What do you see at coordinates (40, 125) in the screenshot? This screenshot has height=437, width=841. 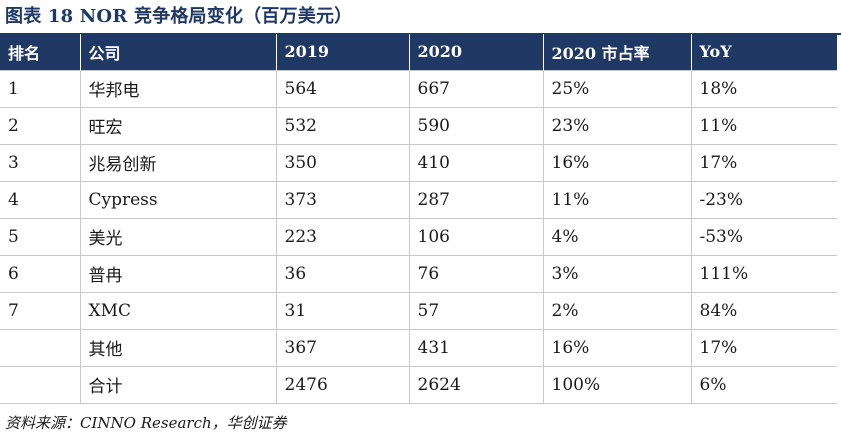 I see `rank-cell: 2` at bounding box center [40, 125].